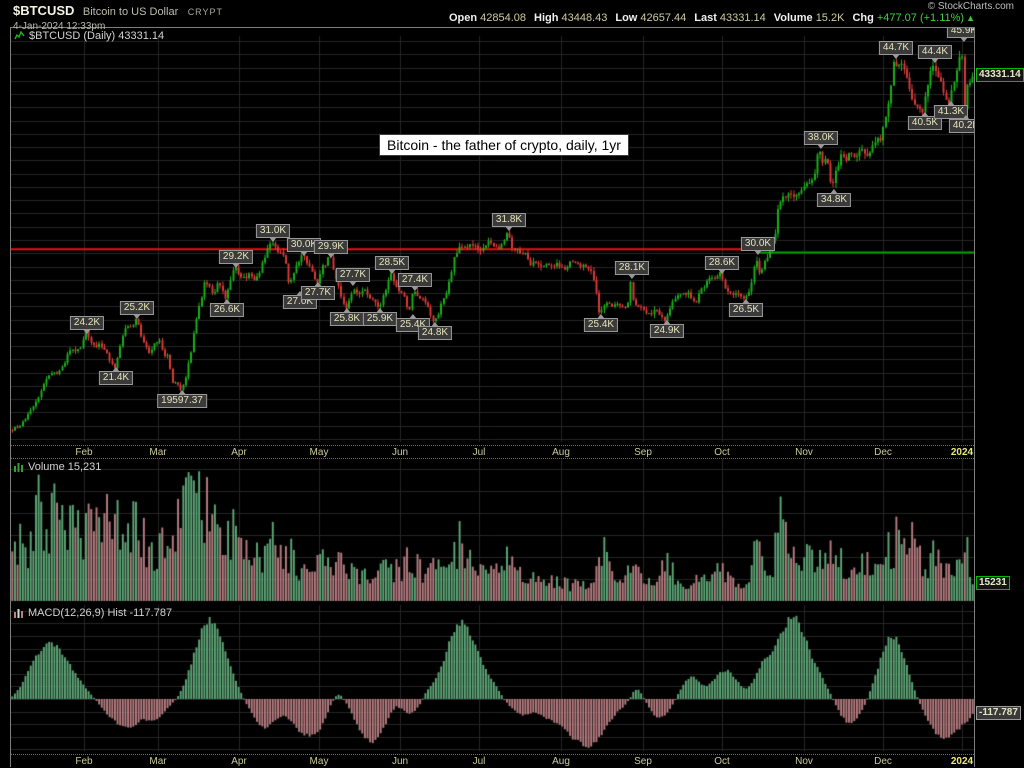  Describe the element at coordinates (601, 323) in the screenshot. I see `price-callout: 25.4K` at that location.